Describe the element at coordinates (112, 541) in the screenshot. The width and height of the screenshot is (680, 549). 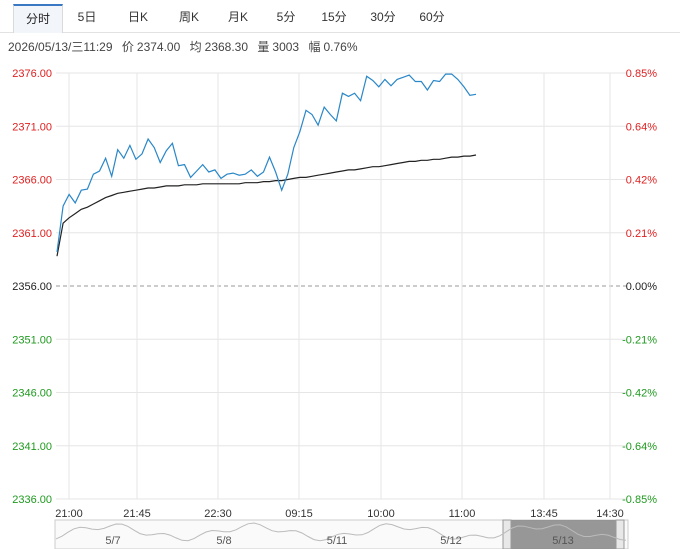
I see `navigator-date-label: 5/7` at that location.